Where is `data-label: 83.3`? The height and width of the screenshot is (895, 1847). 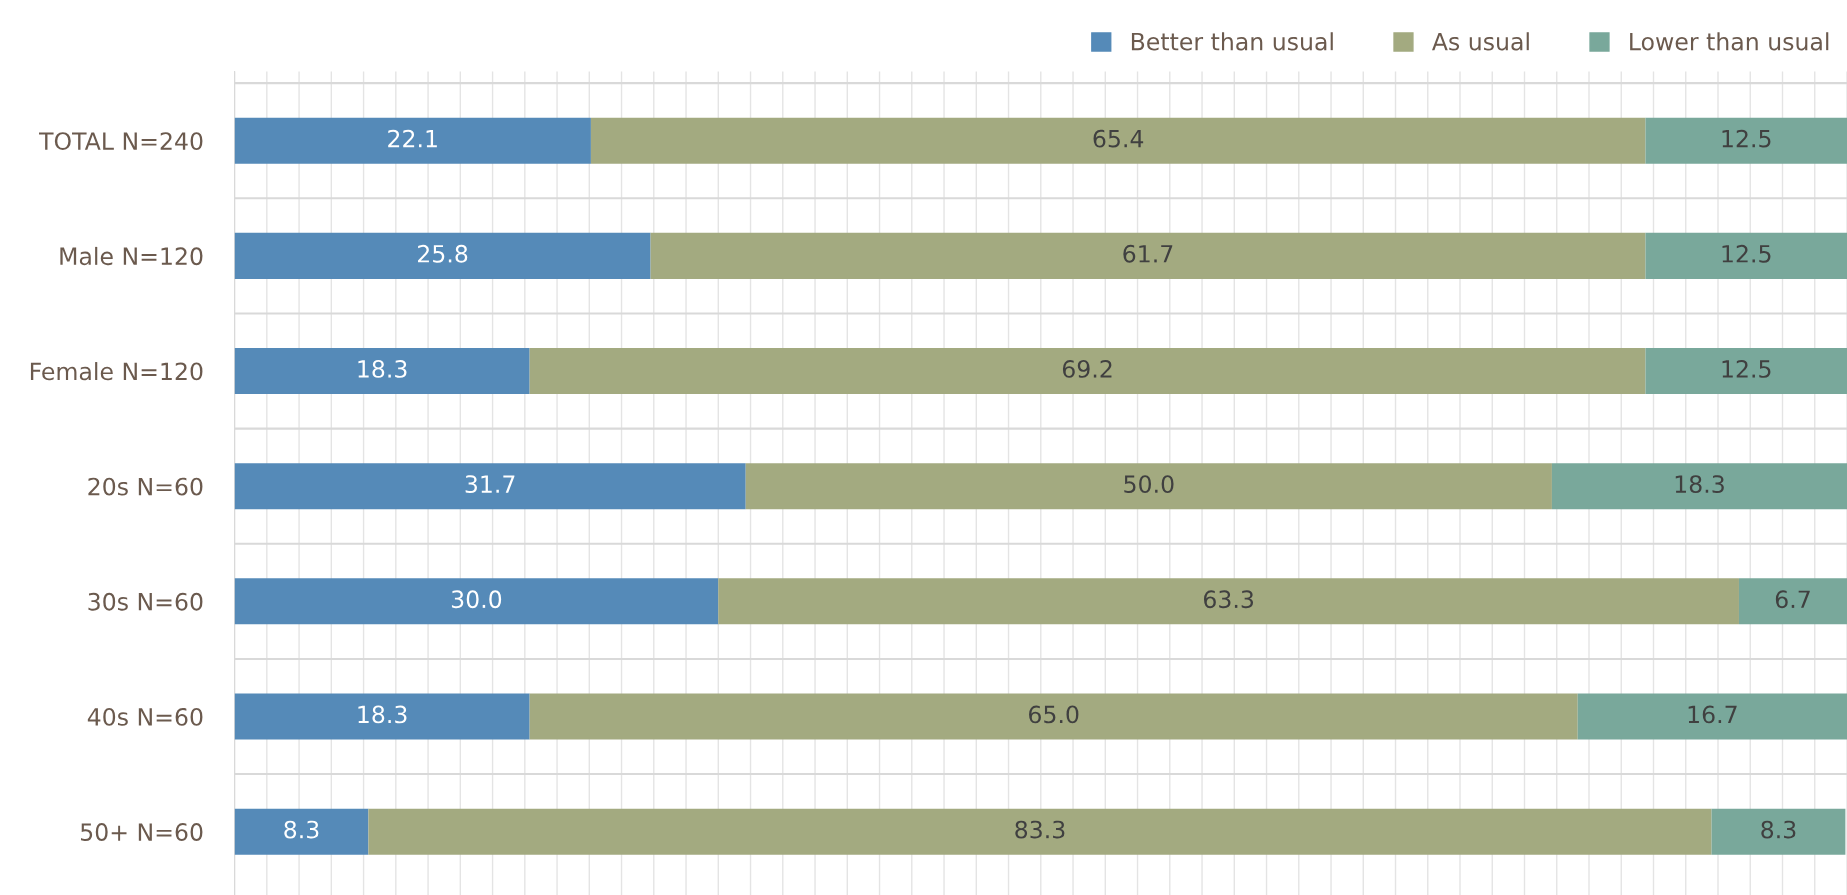 data-label: 83.3 is located at coordinates (1040, 829).